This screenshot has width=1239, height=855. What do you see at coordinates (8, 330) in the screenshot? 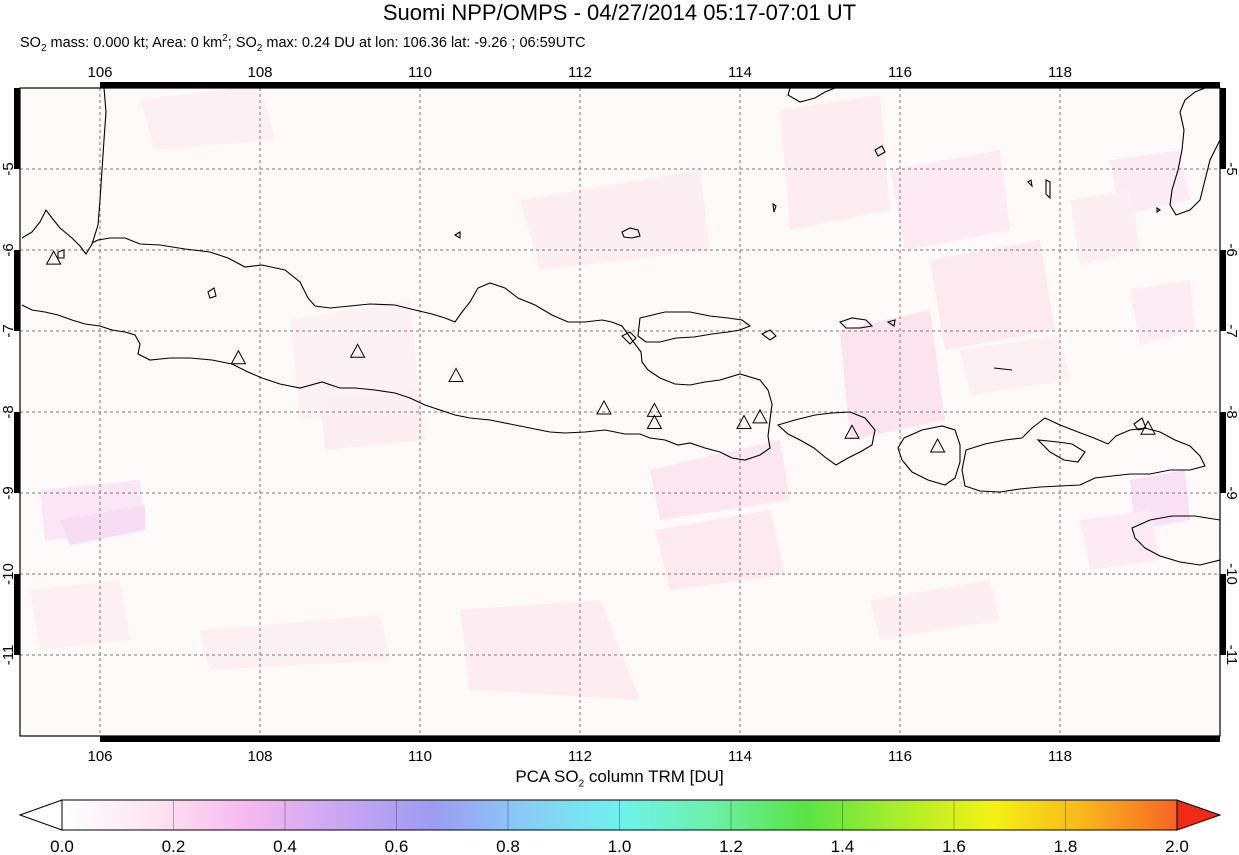
I see `lat-tick-label-left: -7` at bounding box center [8, 330].